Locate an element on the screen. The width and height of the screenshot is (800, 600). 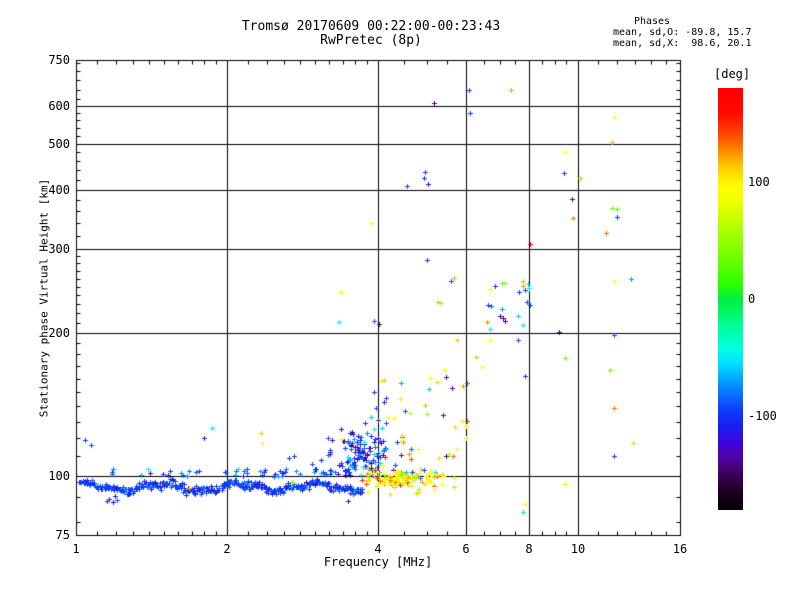
colorbar-unit-label: [deg] is located at coordinates (732, 74).